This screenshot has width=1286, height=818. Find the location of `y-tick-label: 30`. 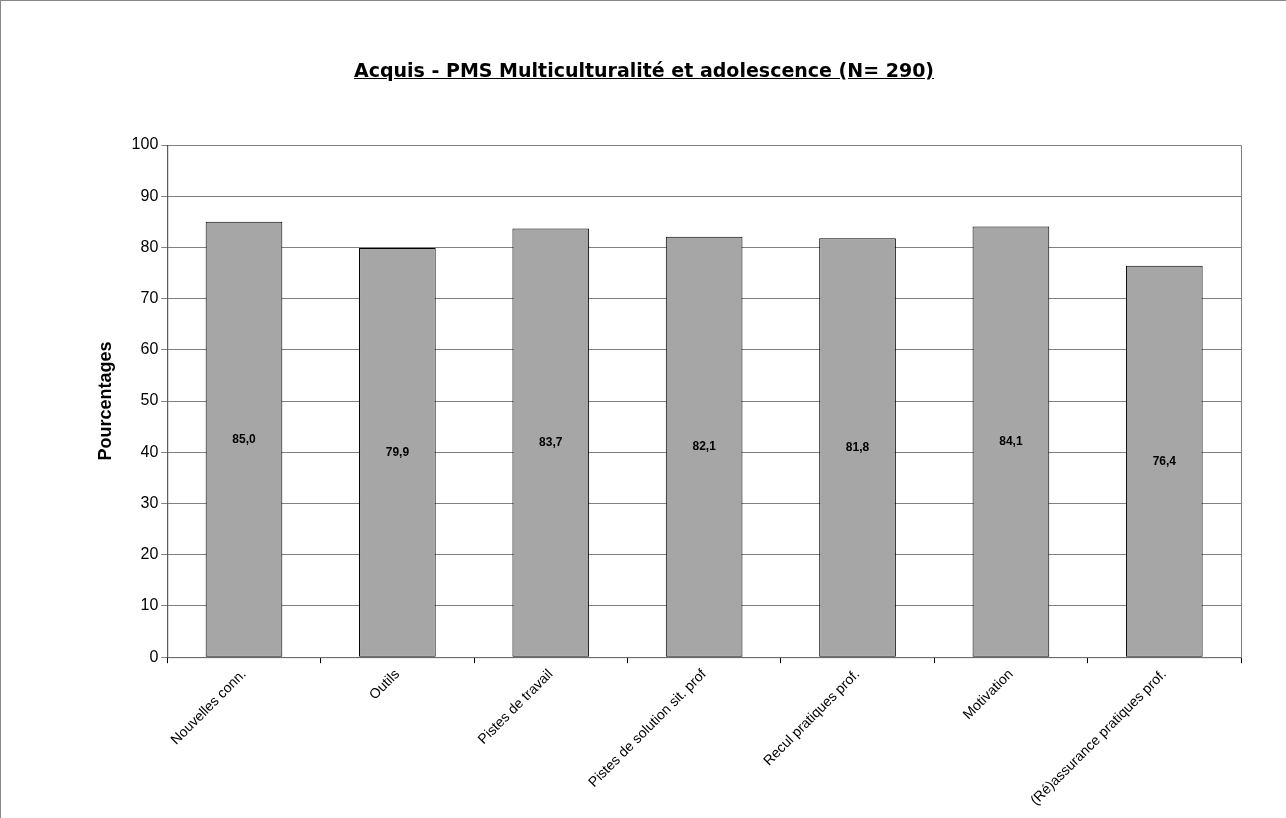

y-tick-label: 30 is located at coordinates (149, 502).